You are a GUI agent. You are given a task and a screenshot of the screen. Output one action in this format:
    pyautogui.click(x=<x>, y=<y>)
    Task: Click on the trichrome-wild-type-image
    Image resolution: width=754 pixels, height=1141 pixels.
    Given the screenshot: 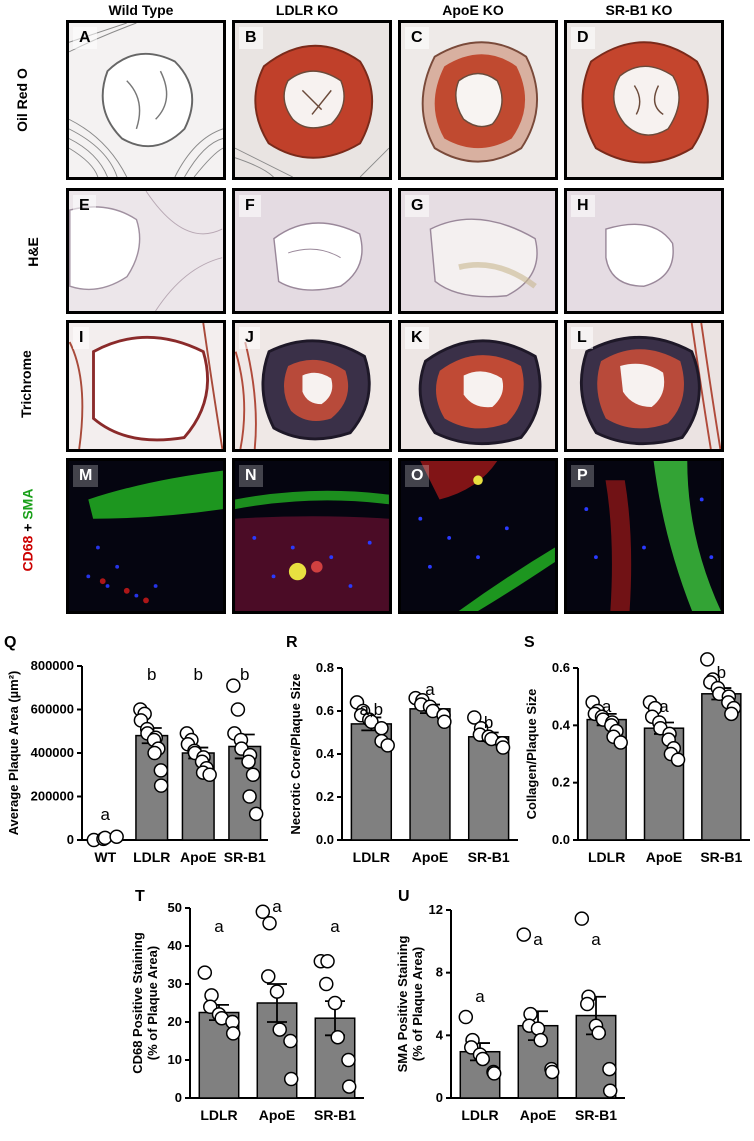 What is the action you would take?
    pyautogui.click(x=146, y=386)
    